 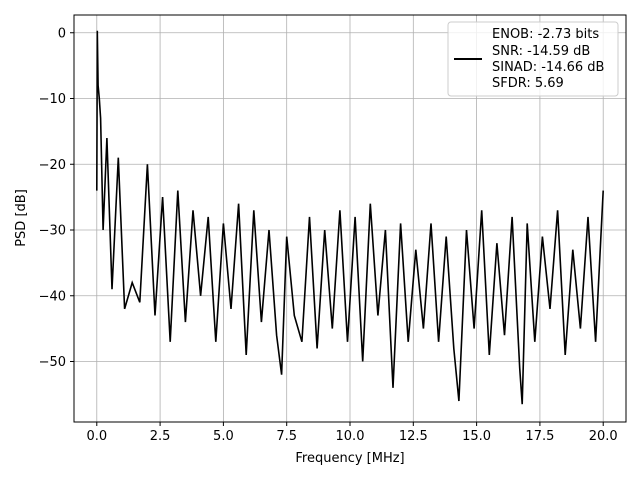 What do you see at coordinates (52, 231) in the screenshot?
I see `y-tick-label: −30` at bounding box center [52, 231].